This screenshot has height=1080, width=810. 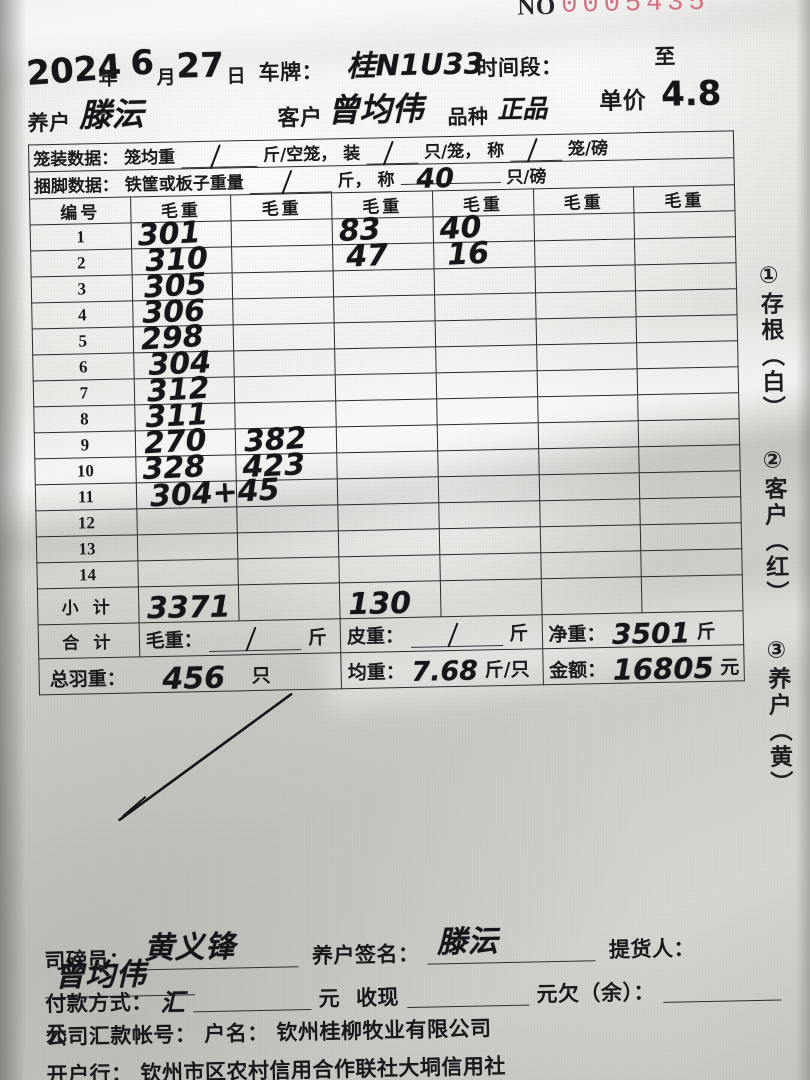 What do you see at coordinates (218, 950) in the screenshot?
I see `weigher-value-field: 黄义锋` at bounding box center [218, 950].